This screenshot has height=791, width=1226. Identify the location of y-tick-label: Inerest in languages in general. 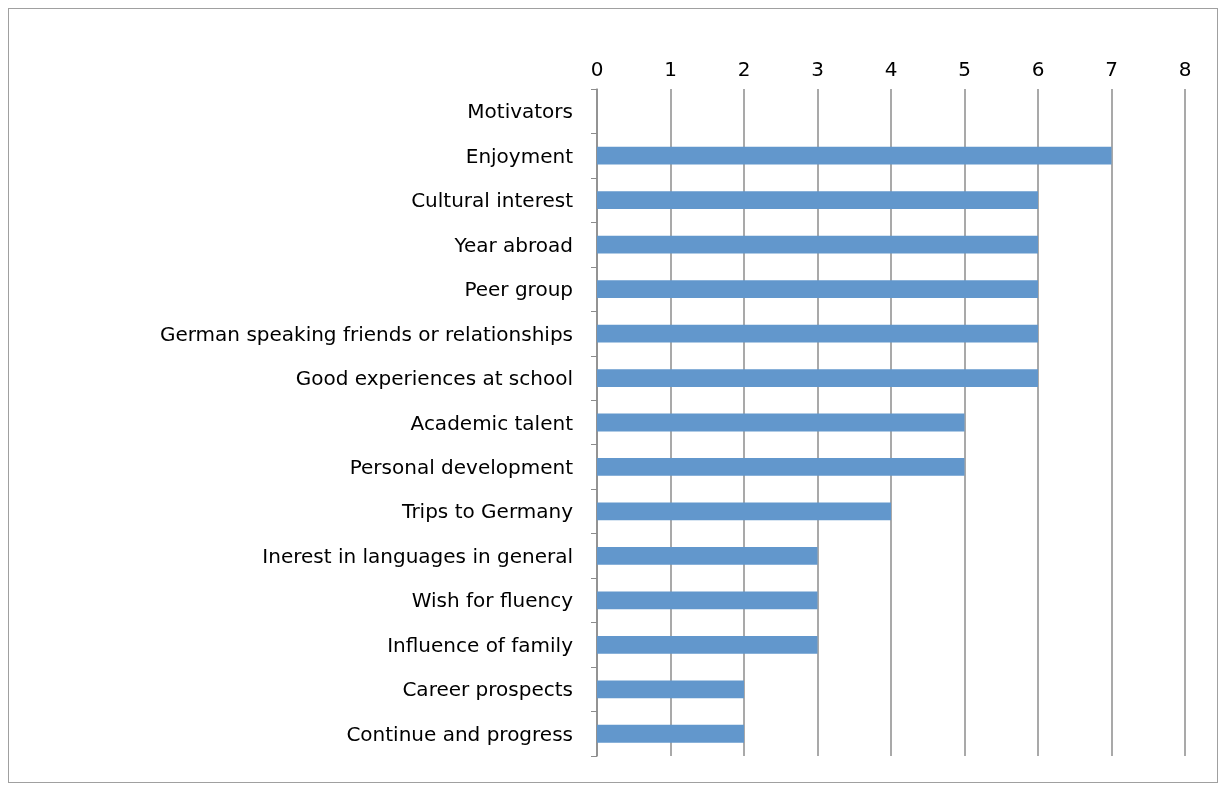
(417, 555).